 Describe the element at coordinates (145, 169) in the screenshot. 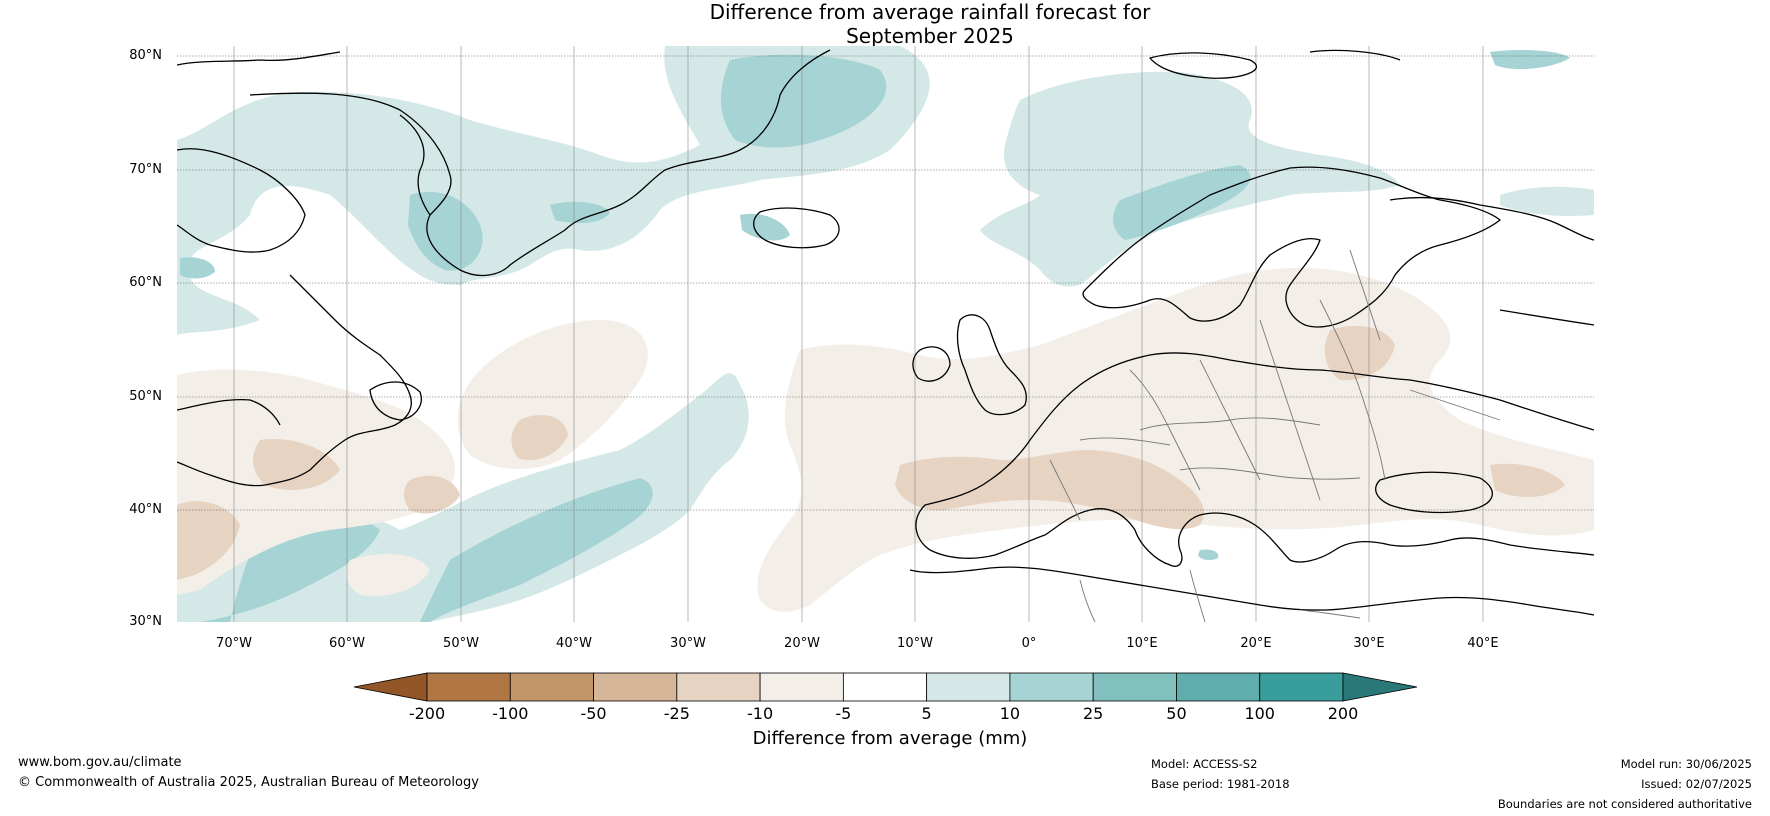

I see `lat-label-70n: 70°N` at that location.